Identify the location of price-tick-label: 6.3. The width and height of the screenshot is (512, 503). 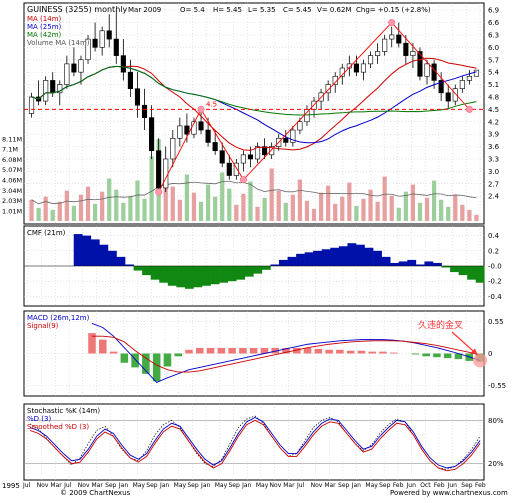
(493, 35).